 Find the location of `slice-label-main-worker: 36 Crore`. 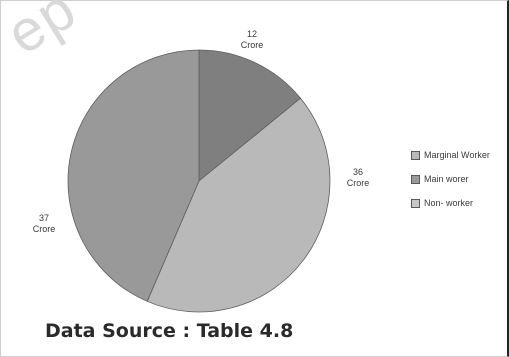

slice-label-main-worker: 36 Crore is located at coordinates (358, 178).